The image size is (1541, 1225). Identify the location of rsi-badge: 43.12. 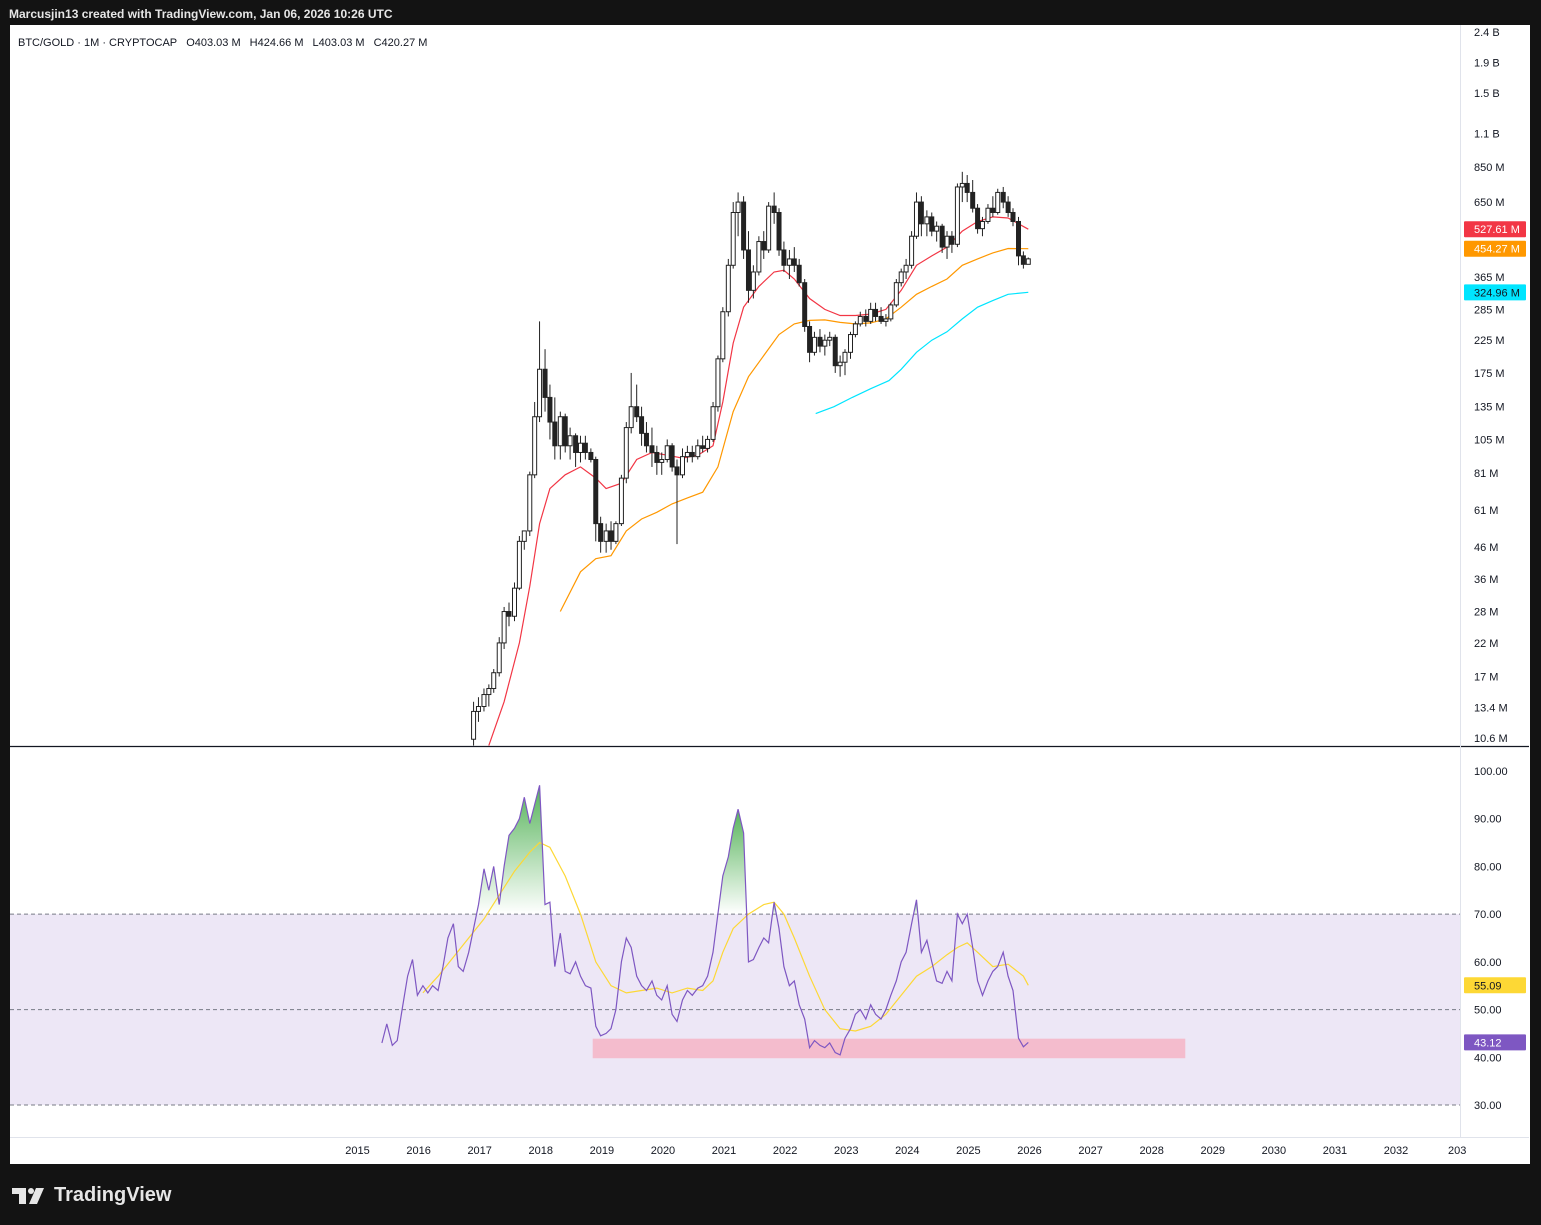
(1495, 1042).